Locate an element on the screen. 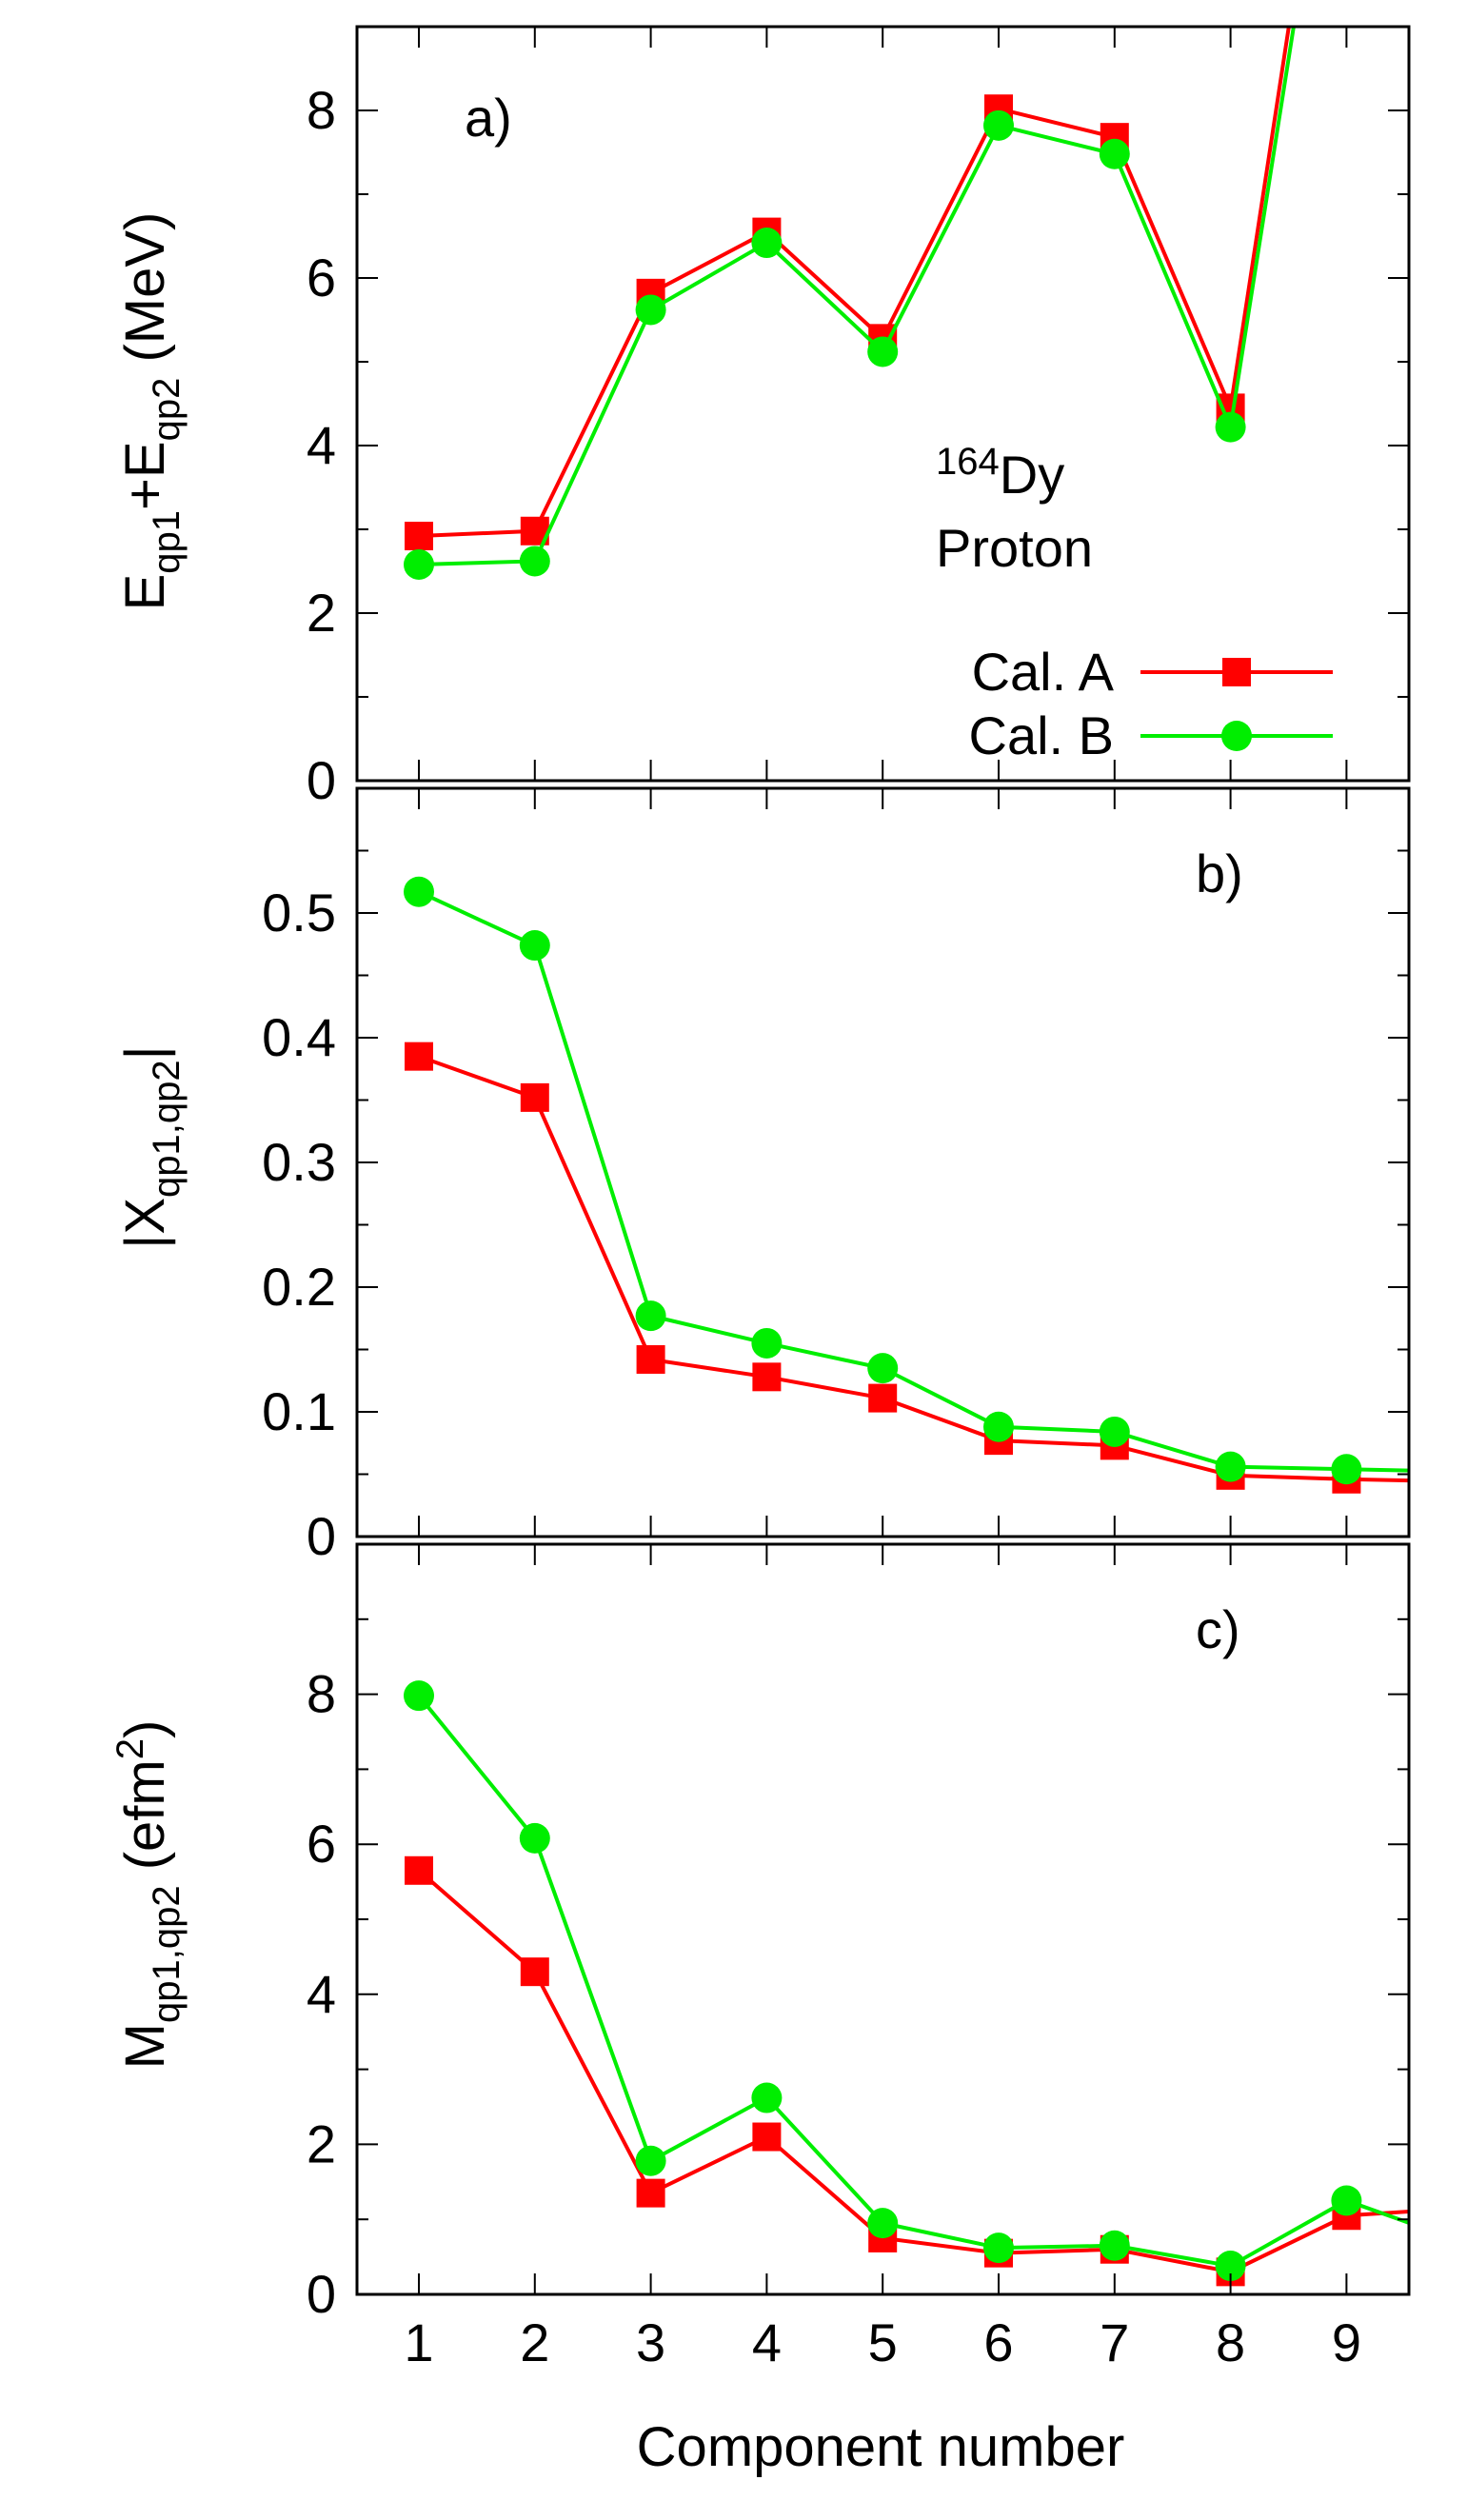 The width and height of the screenshot is (1467, 2520). y-tick-label: 0.5 is located at coordinates (299, 913).